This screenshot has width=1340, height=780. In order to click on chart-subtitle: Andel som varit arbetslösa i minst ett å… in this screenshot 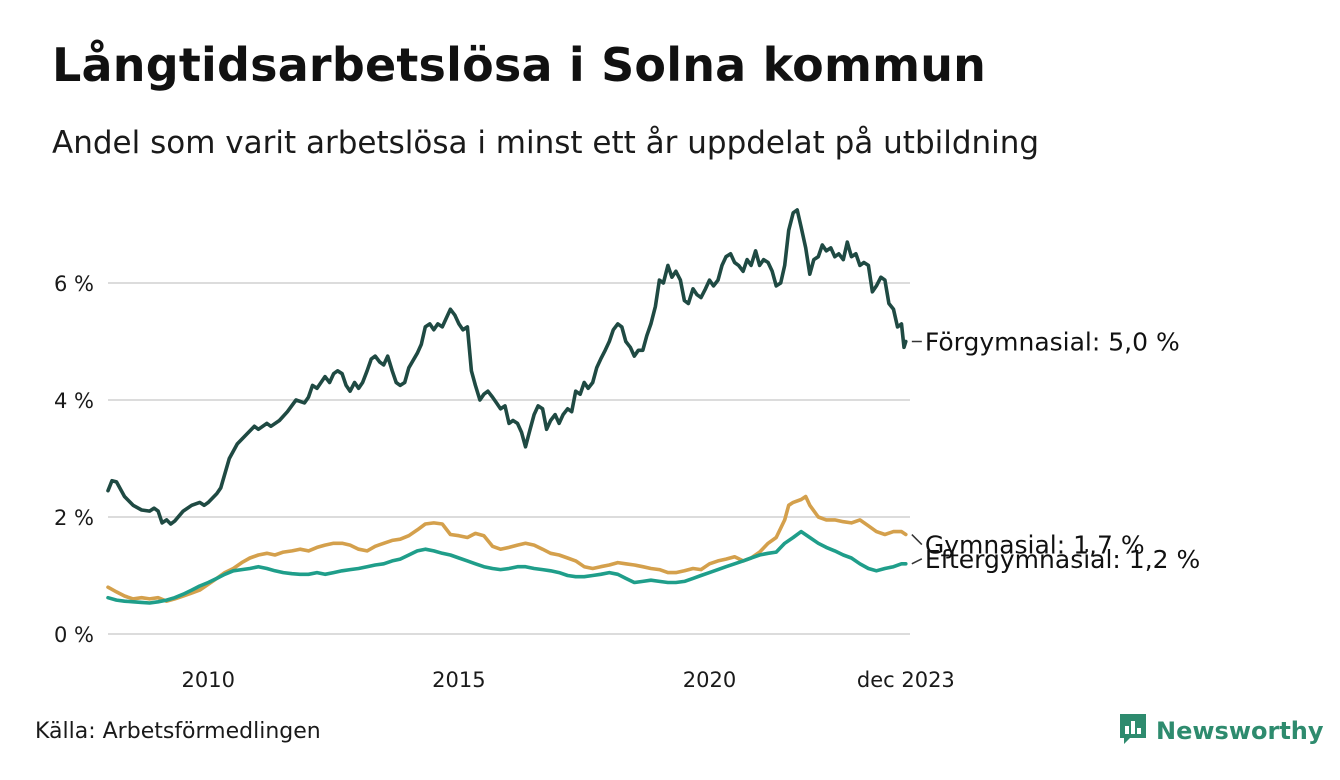, I will do `click(546, 143)`.